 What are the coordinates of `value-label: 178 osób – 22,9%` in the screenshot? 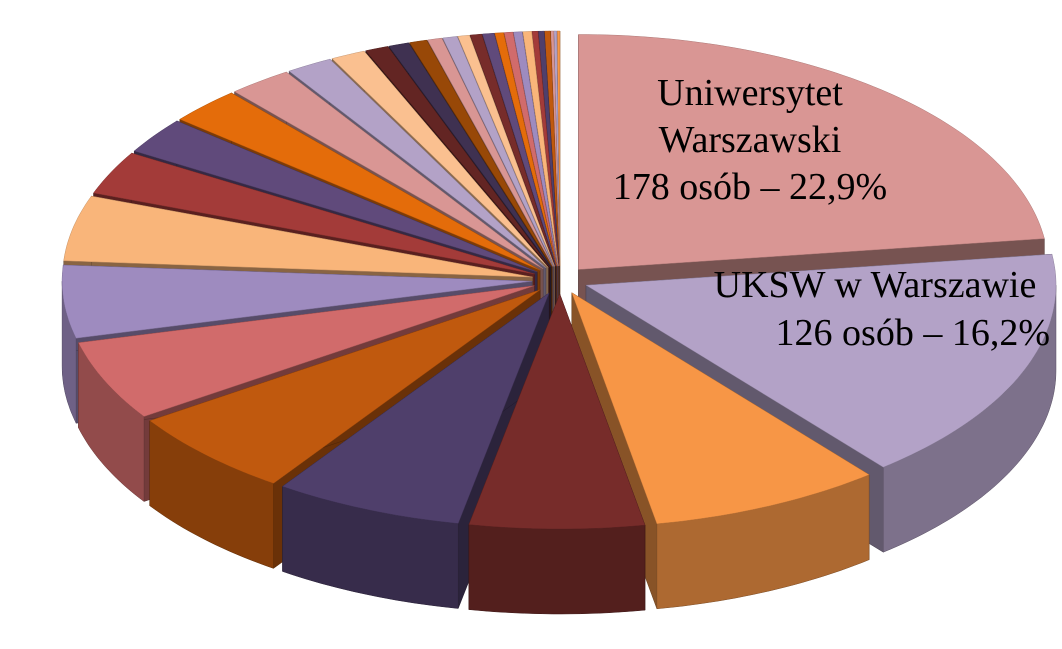 It's located at (750, 187).